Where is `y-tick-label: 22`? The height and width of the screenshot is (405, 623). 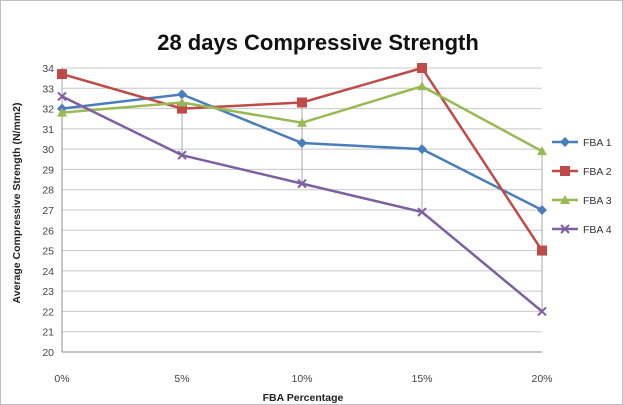
y-tick-label: 22 is located at coordinates (48, 312).